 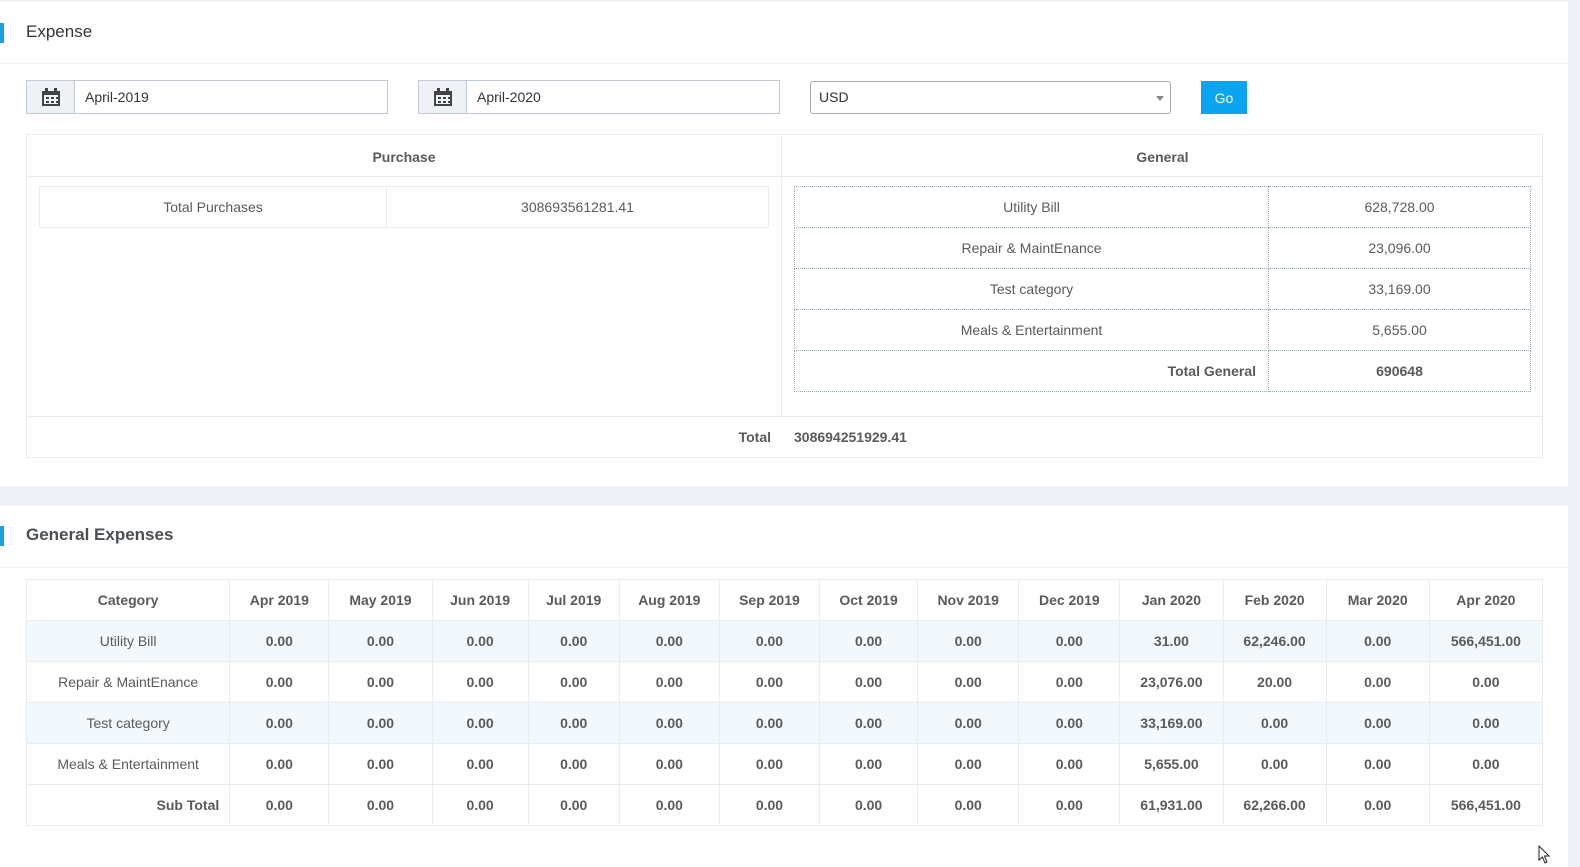 What do you see at coordinates (868, 600) in the screenshot?
I see `column-header-month: Oct 2019` at bounding box center [868, 600].